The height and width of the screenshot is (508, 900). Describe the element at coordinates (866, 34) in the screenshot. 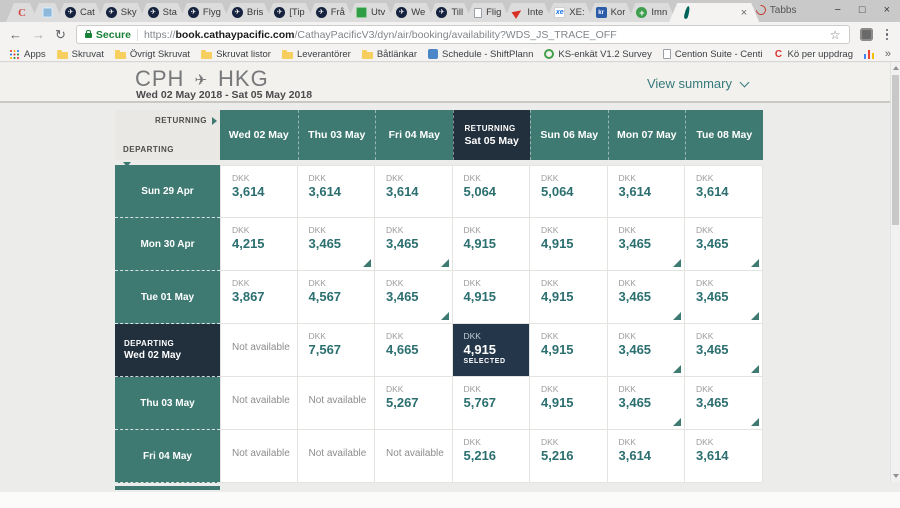

I see `extension-icon` at that location.